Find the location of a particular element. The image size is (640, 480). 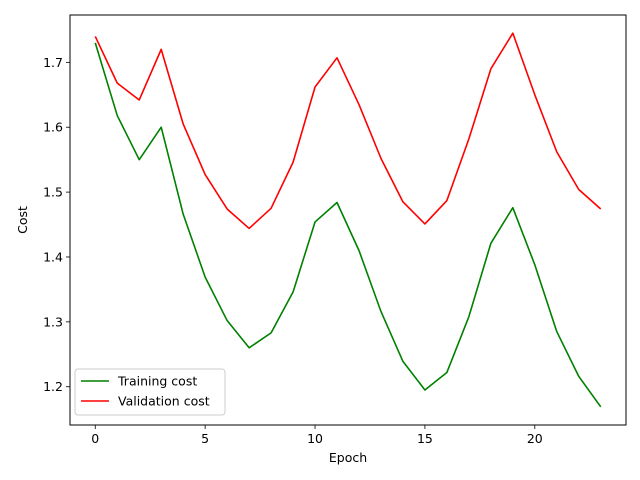

y-tick-label: 1.7 is located at coordinates (53, 62).